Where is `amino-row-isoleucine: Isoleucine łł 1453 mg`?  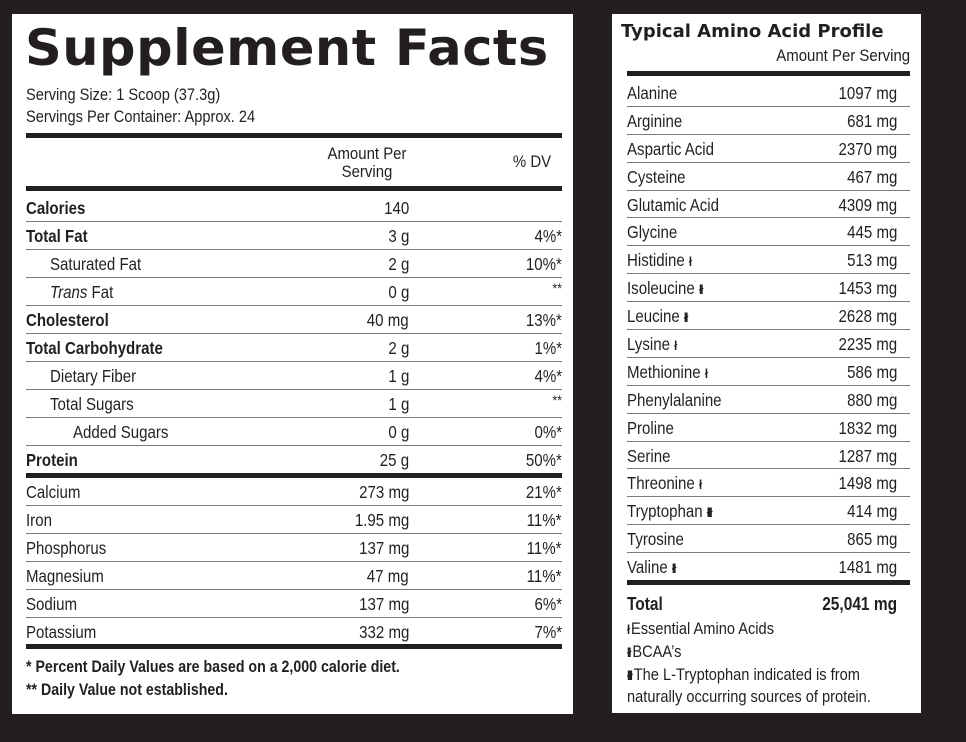
amino-row-isoleucine: Isoleucine łł 1453 mg is located at coordinates (768, 288).